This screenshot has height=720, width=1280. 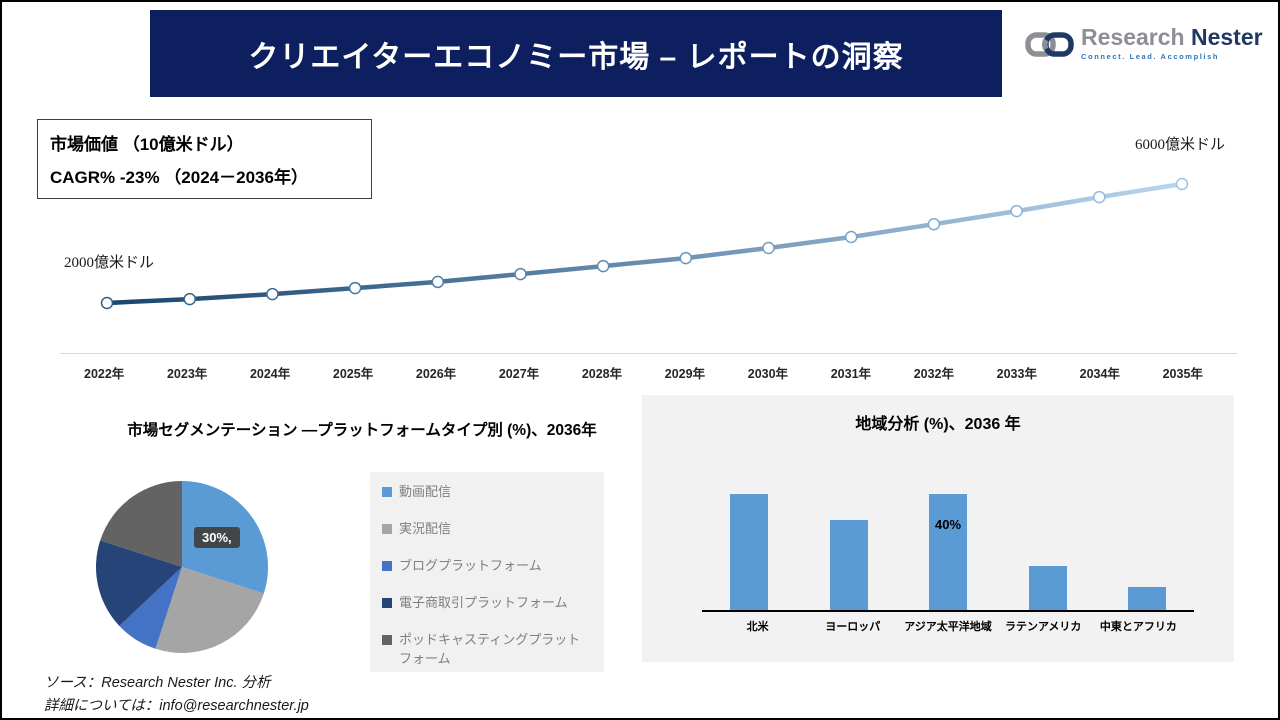 What do you see at coordinates (938, 424) in the screenshot?
I see `bar-chart-title: 地域分析 (%)、2036 年` at bounding box center [938, 424].